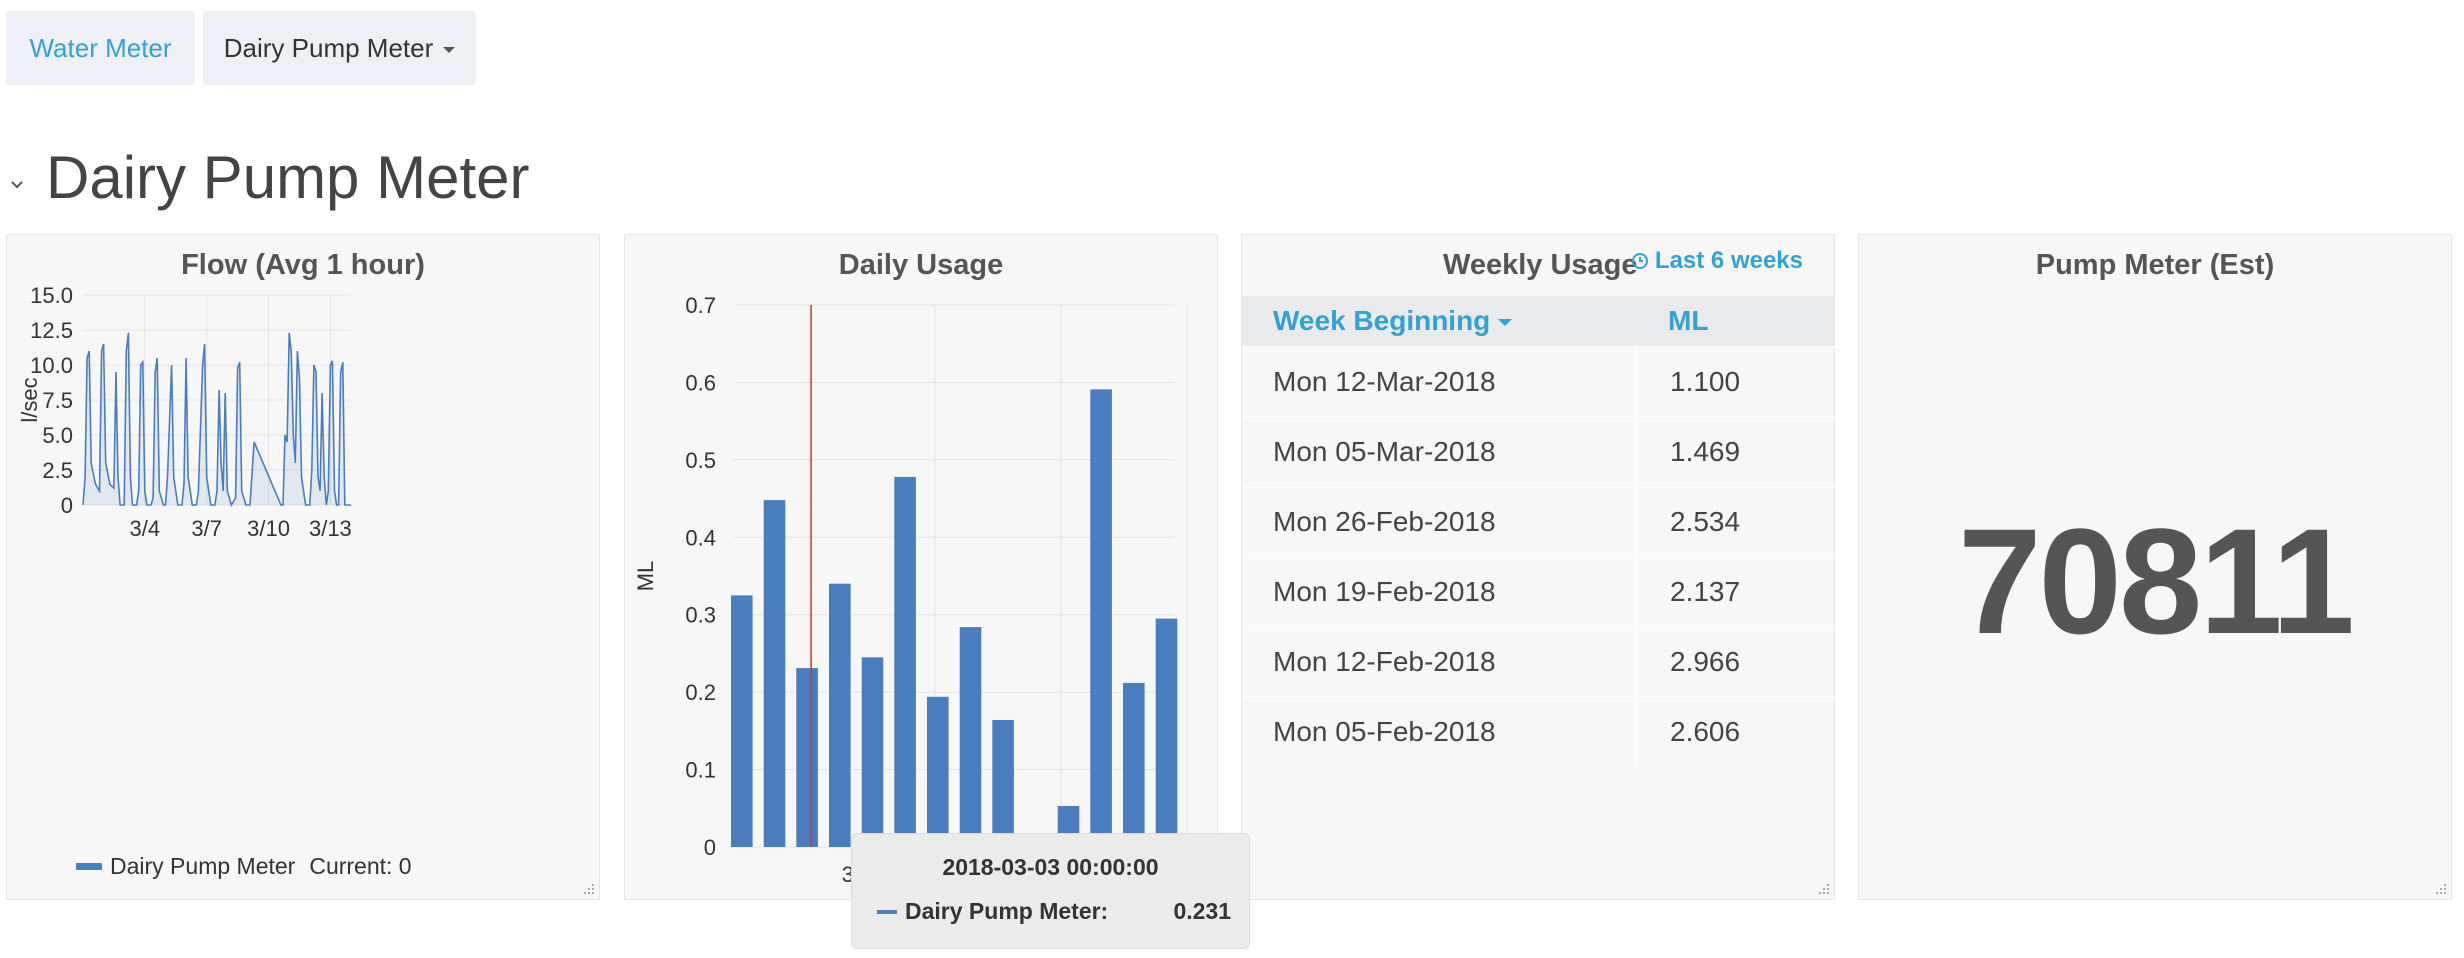  What do you see at coordinates (1734, 661) in the screenshot?
I see `ml-cell: 2.966` at bounding box center [1734, 661].